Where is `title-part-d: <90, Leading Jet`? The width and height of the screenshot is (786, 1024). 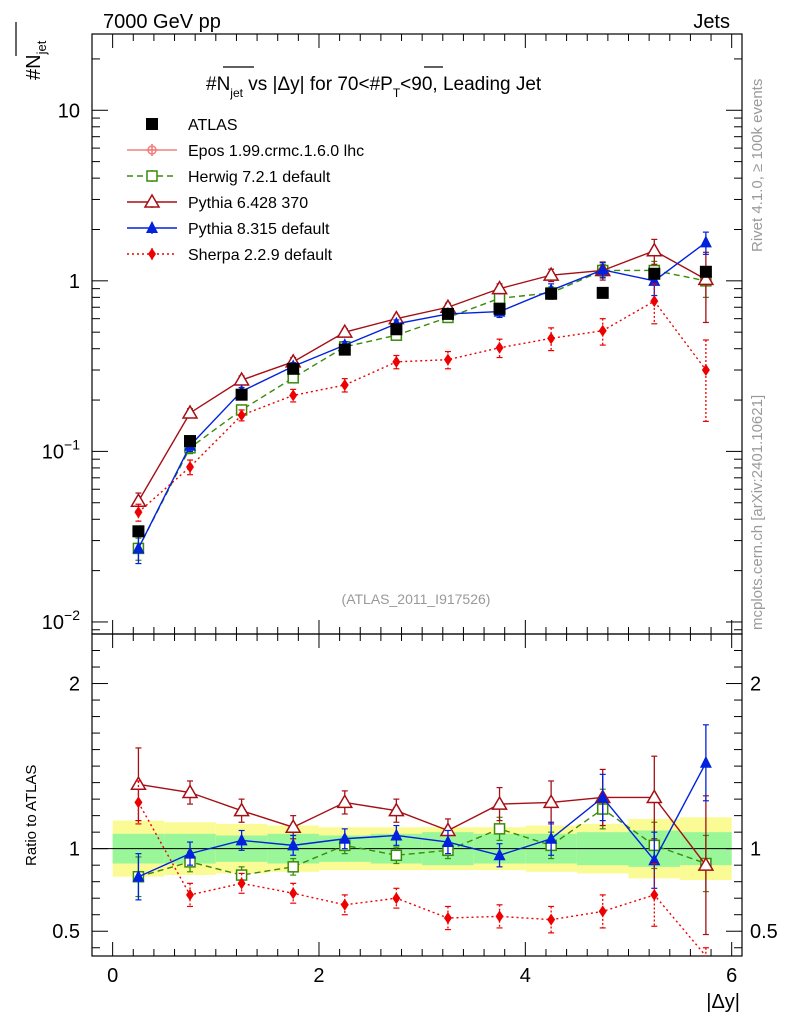
title-part-d: <90, Leading Jet is located at coordinates (471, 84).